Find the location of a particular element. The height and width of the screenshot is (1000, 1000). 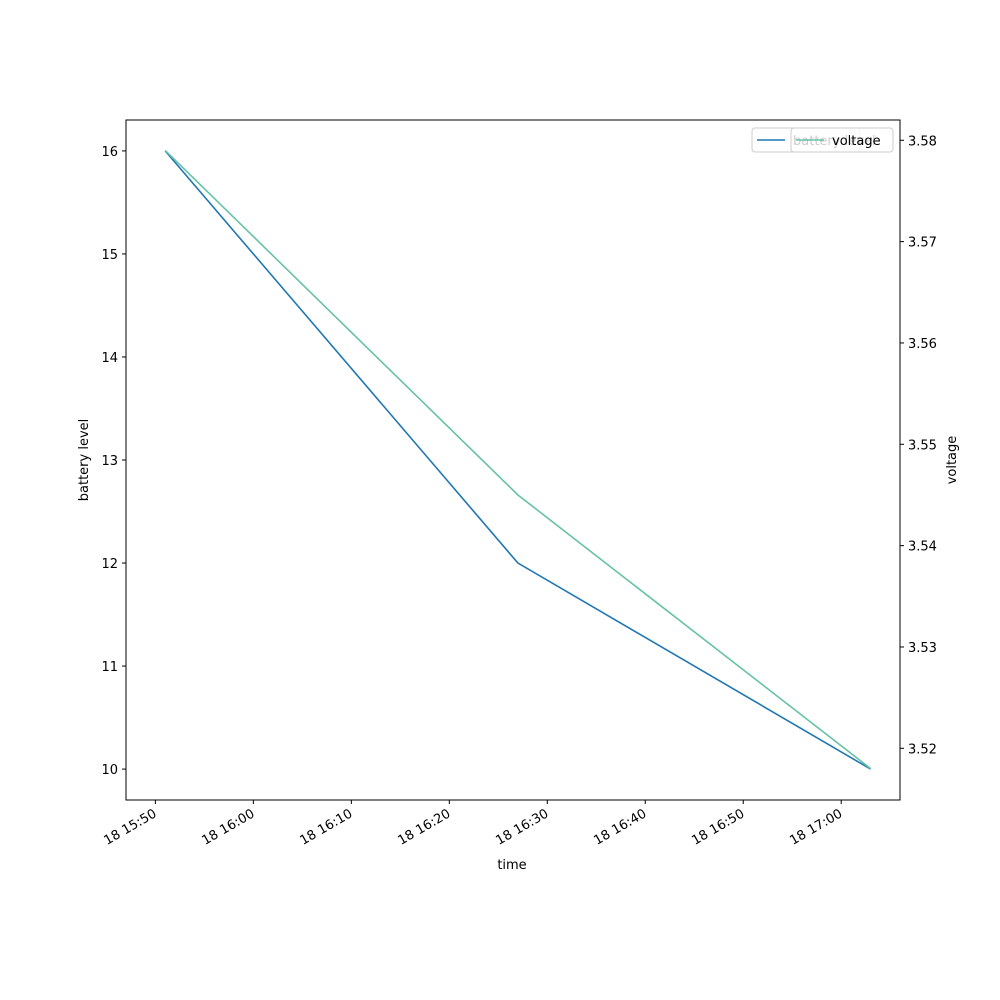

y2-tick-label: 3.55 is located at coordinates (922, 445).